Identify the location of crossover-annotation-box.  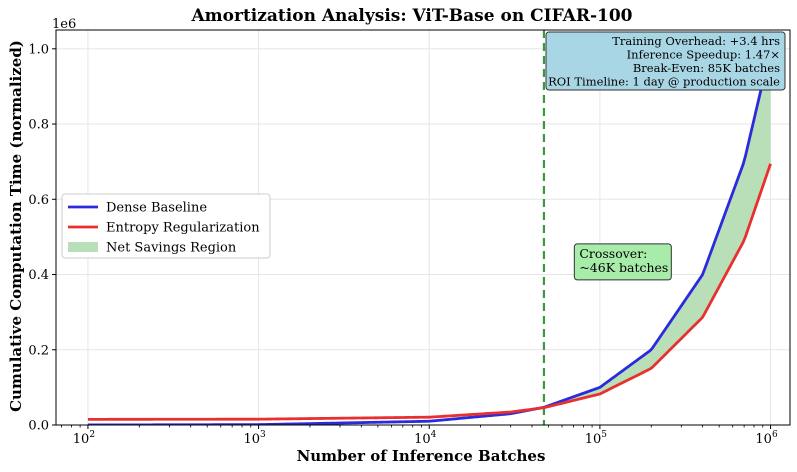
(622, 262).